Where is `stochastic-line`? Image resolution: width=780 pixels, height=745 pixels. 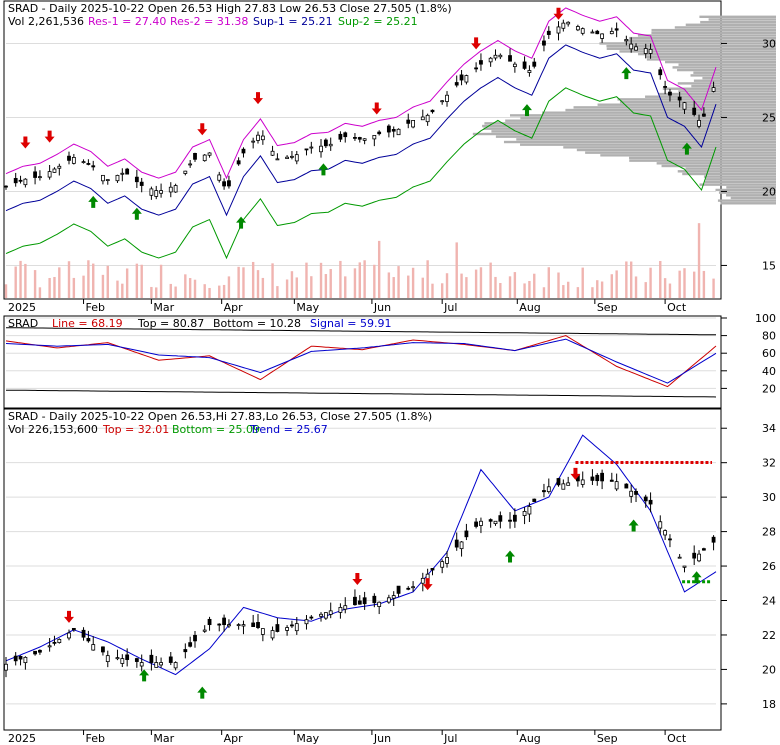
stochastic-line is located at coordinates (361, 361).